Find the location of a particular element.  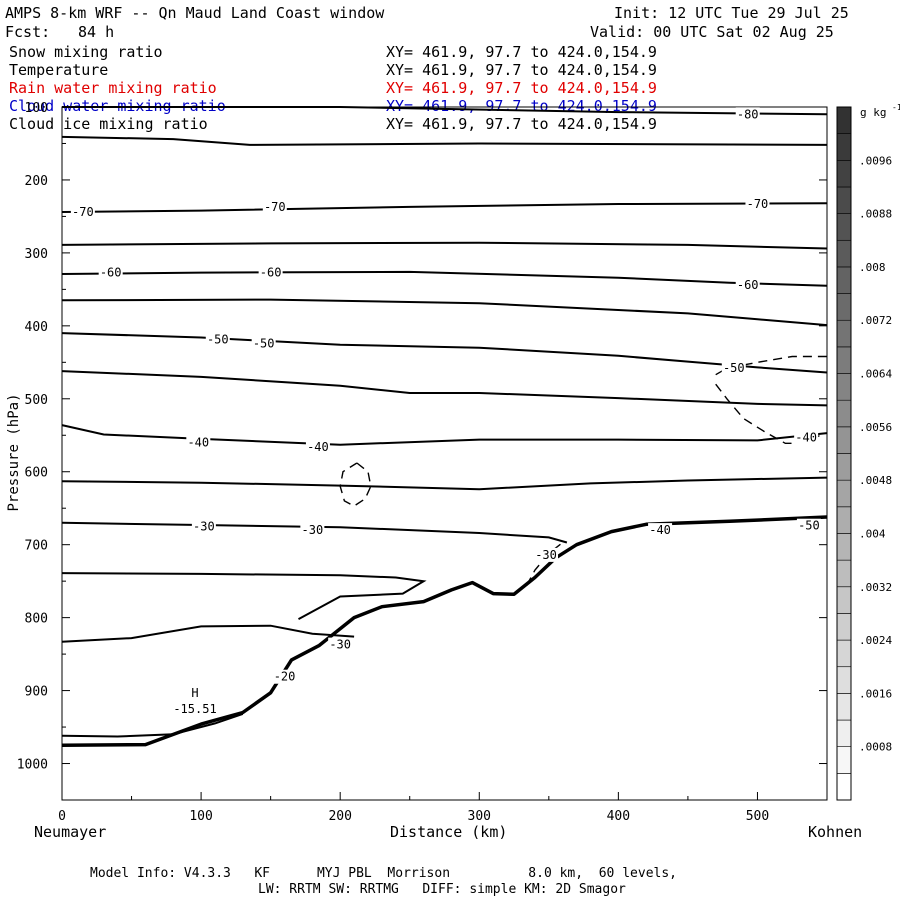

valid-time: Valid: 00 UTC Sat 02 Aug 25 is located at coordinates (712, 32).